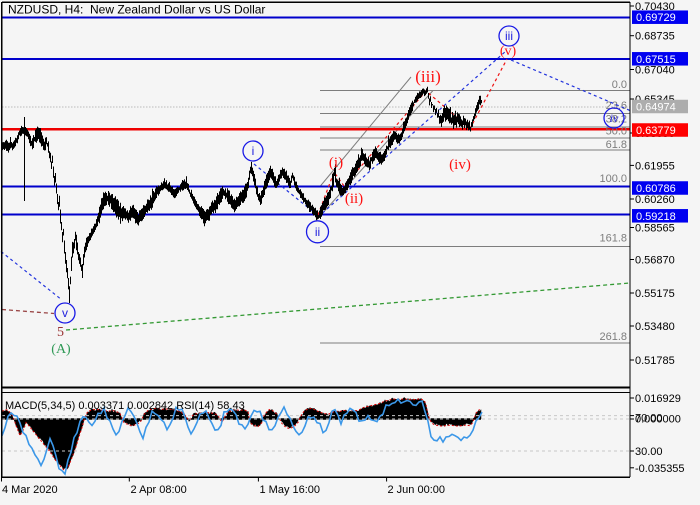  I want to click on svg-text: 0.67040, so click(655, 71).